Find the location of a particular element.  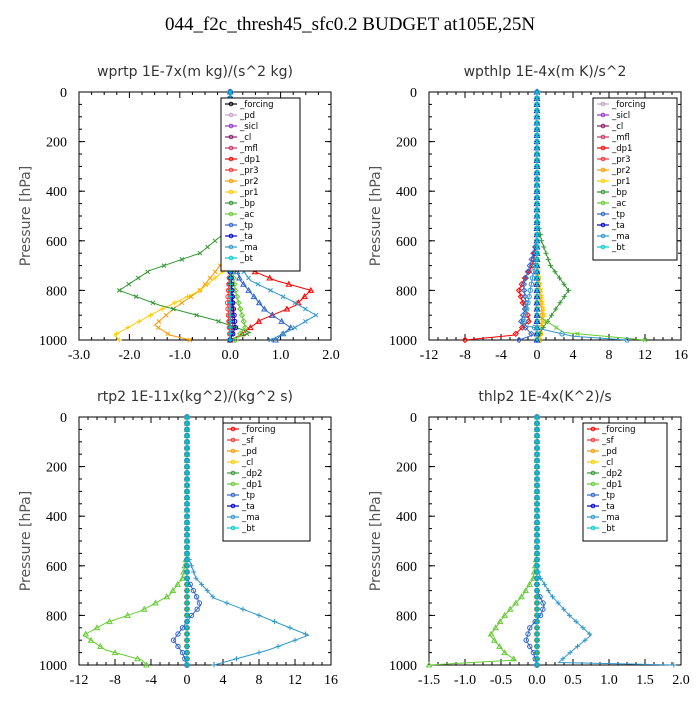

x-tick-label: 0 is located at coordinates (187, 680).